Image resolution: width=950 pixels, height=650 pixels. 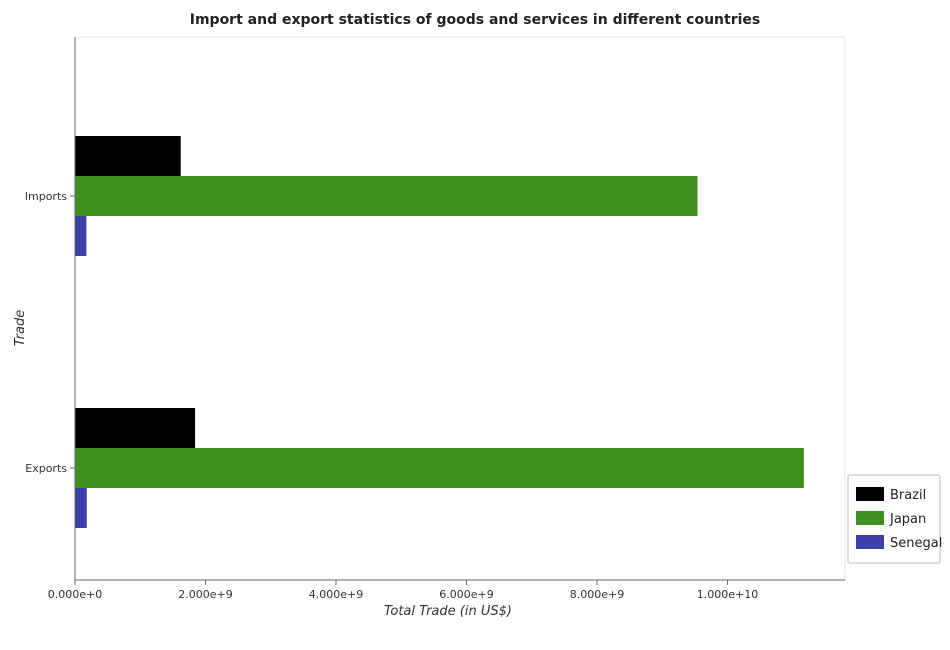 What do you see at coordinates (81, 236) in the screenshot?
I see `bar-imports-senegal` at bounding box center [81, 236].